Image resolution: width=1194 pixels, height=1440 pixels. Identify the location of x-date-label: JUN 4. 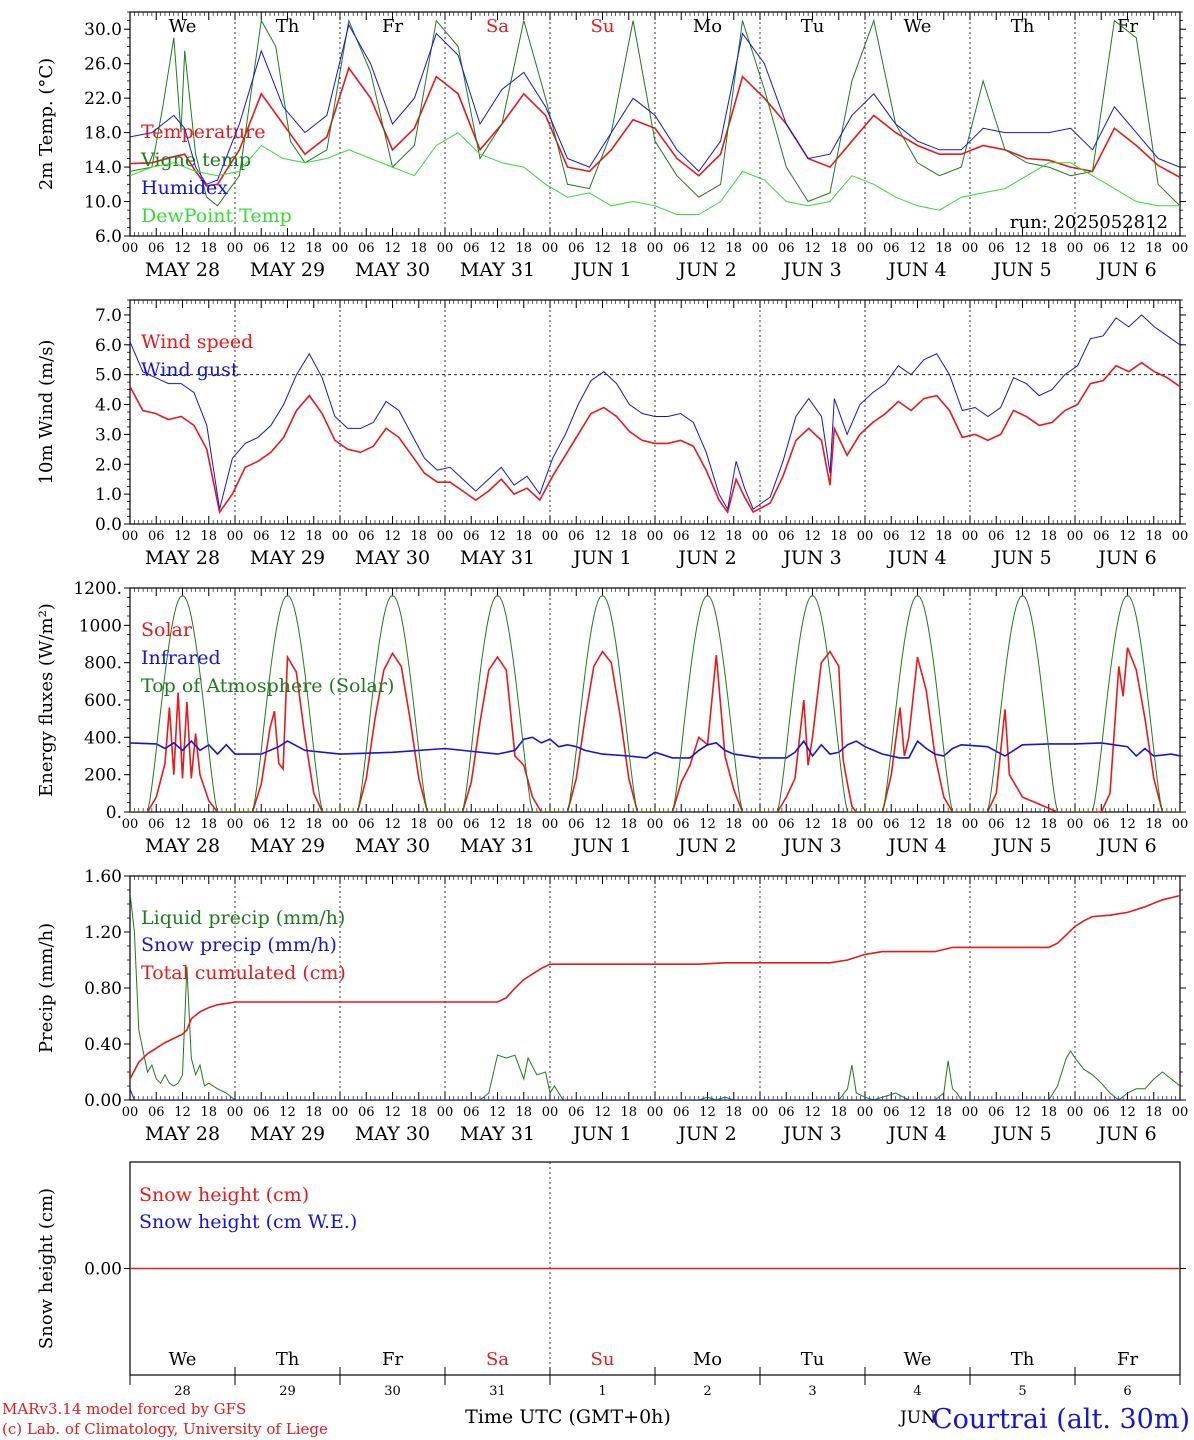
(916, 558).